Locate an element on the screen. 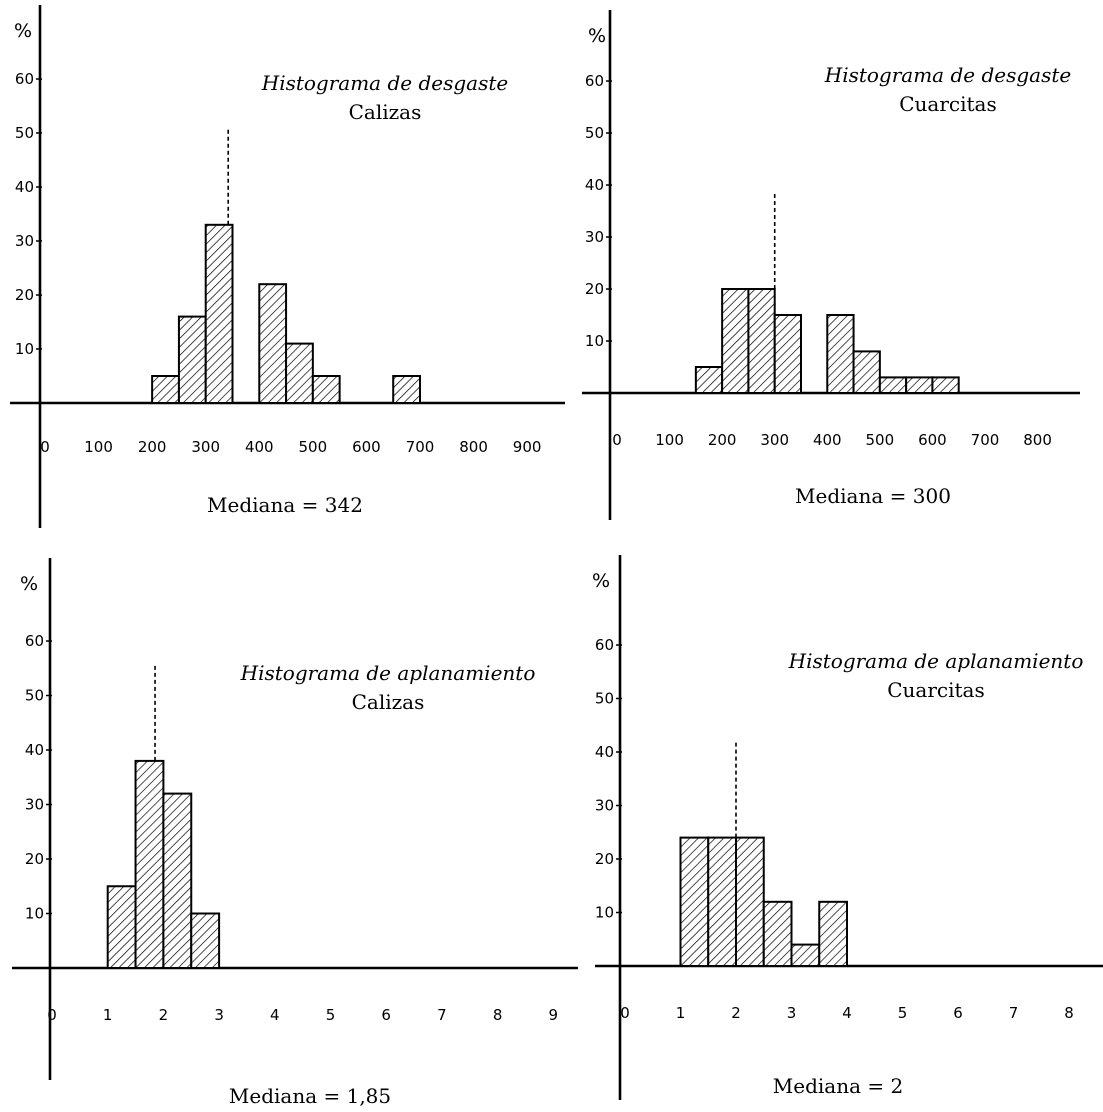  chart-title: Histograma de desgaste is located at coordinates (947, 75).